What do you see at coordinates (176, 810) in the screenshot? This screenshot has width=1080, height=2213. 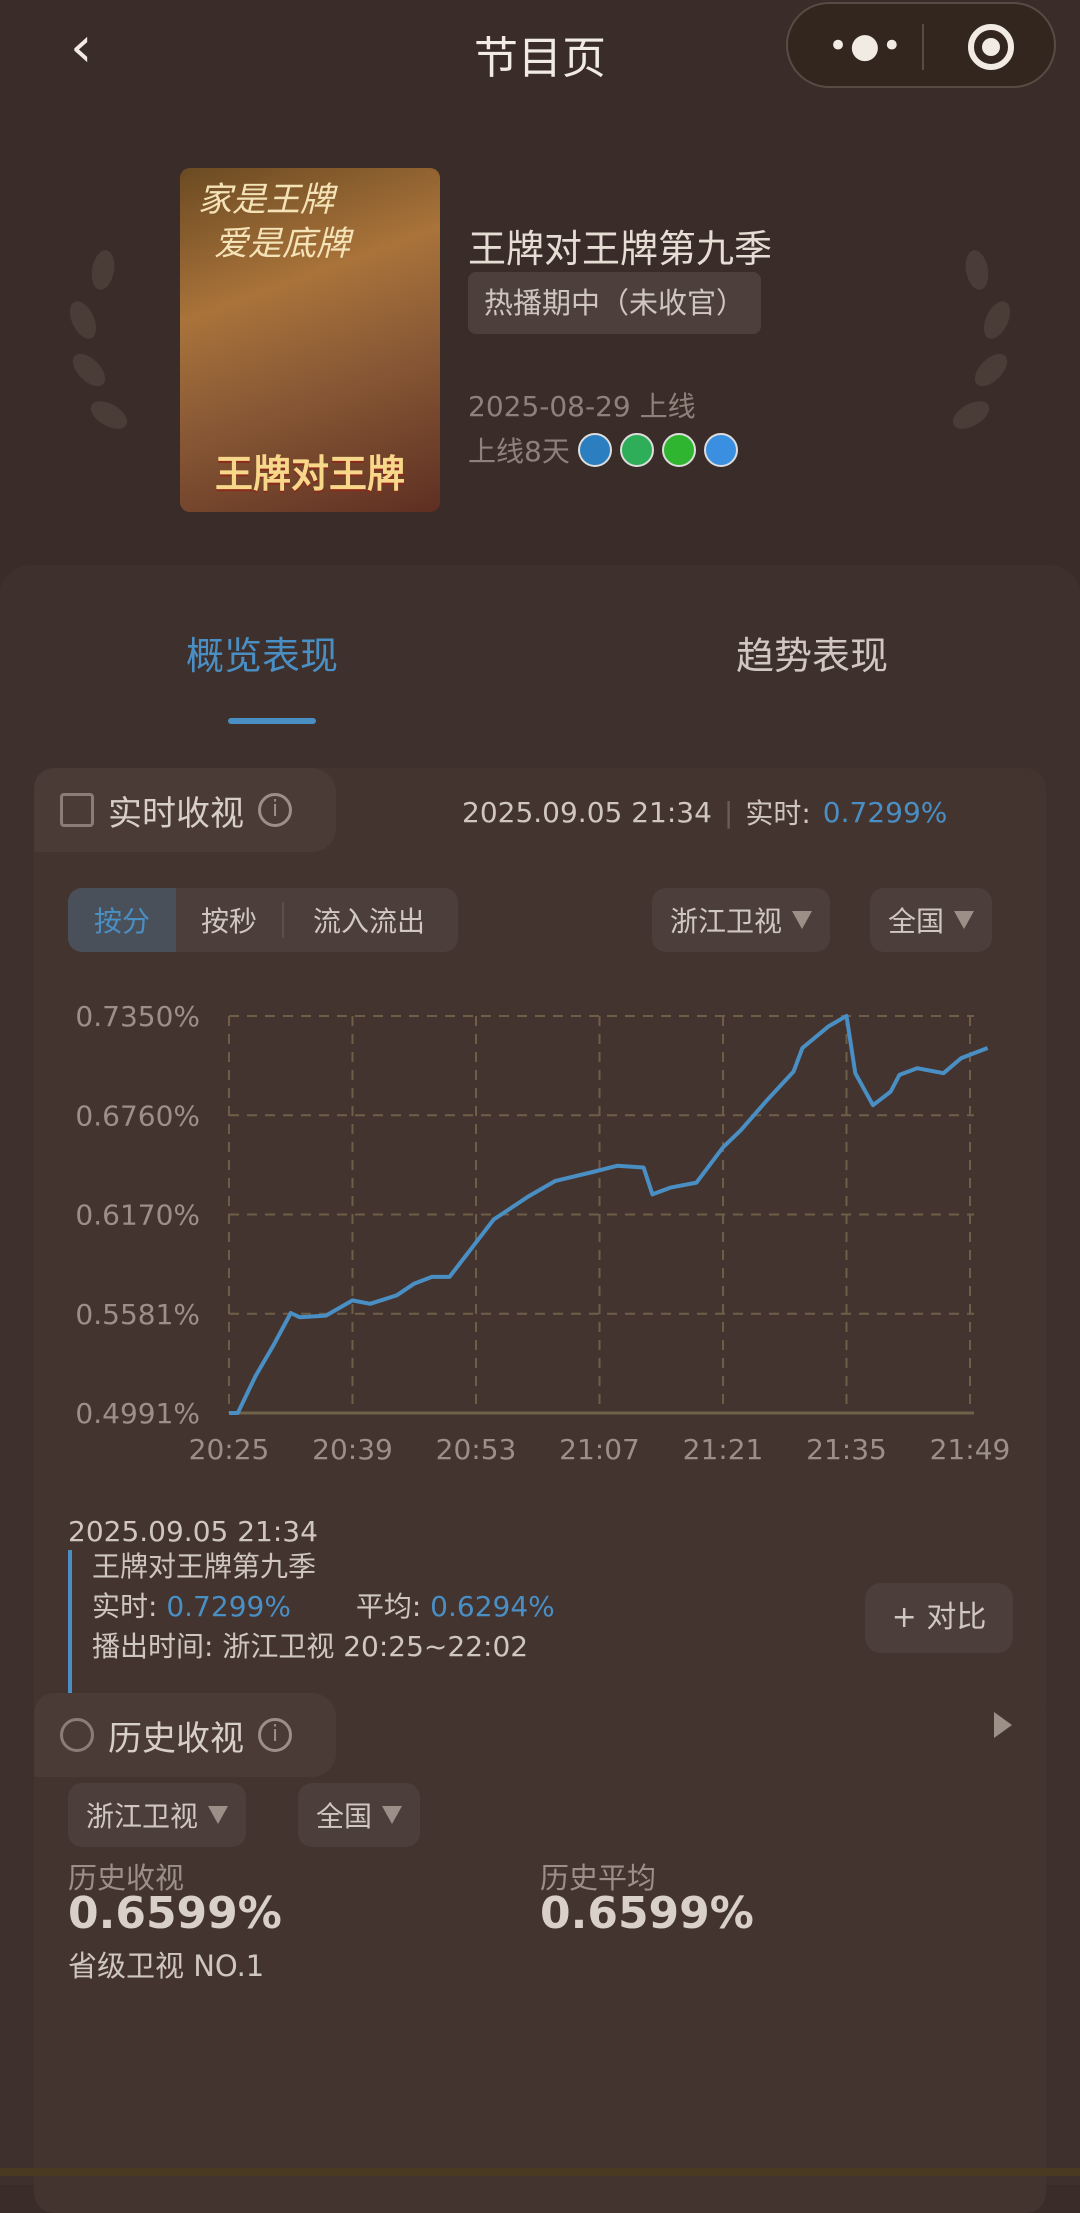 I see `realtime-title: 实时收视` at bounding box center [176, 810].